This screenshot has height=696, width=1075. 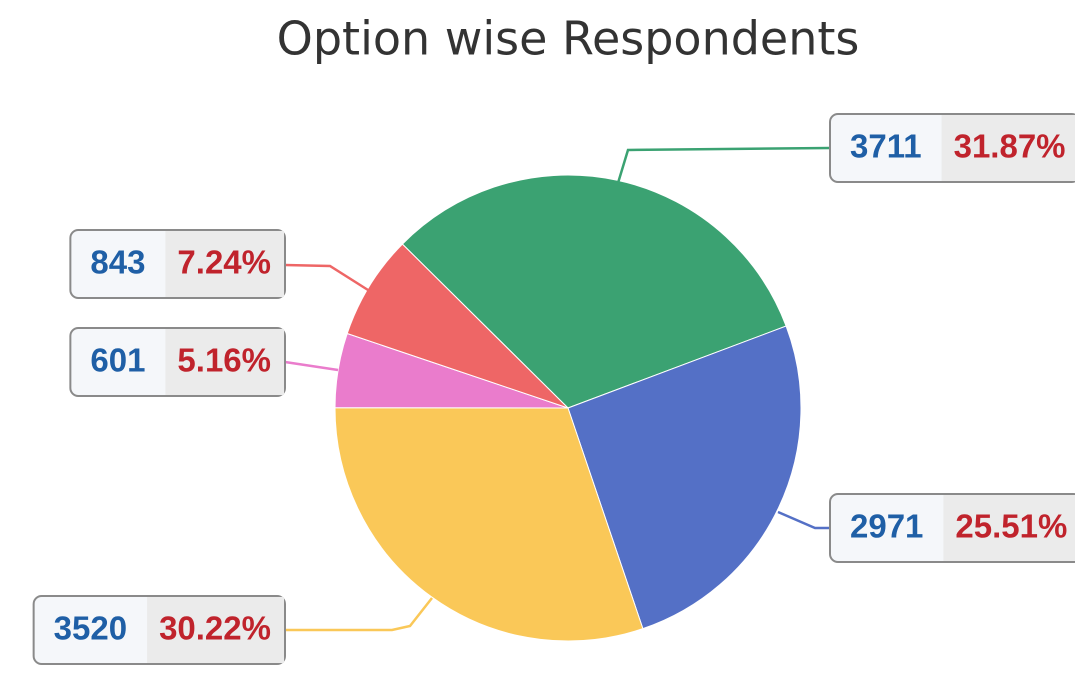 I want to click on data-label: 601 5.16%, so click(x=177, y=362).